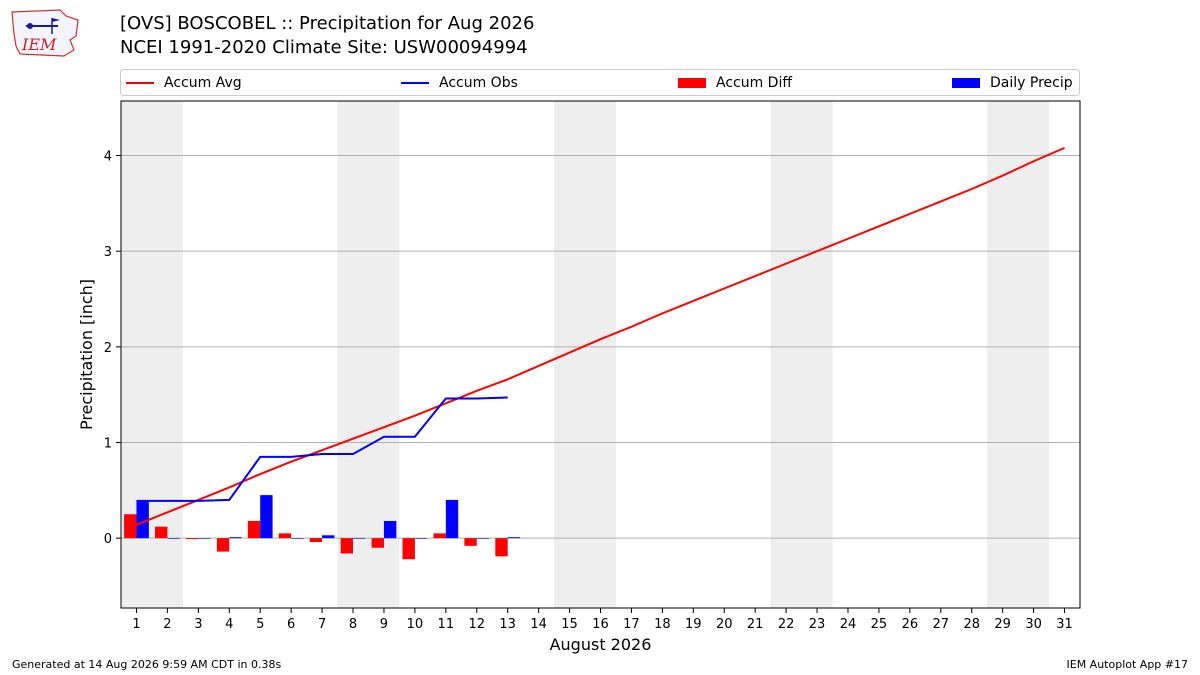 The height and width of the screenshot is (675, 1200). What do you see at coordinates (108, 252) in the screenshot?
I see `y-tick-label-3: 3` at bounding box center [108, 252].